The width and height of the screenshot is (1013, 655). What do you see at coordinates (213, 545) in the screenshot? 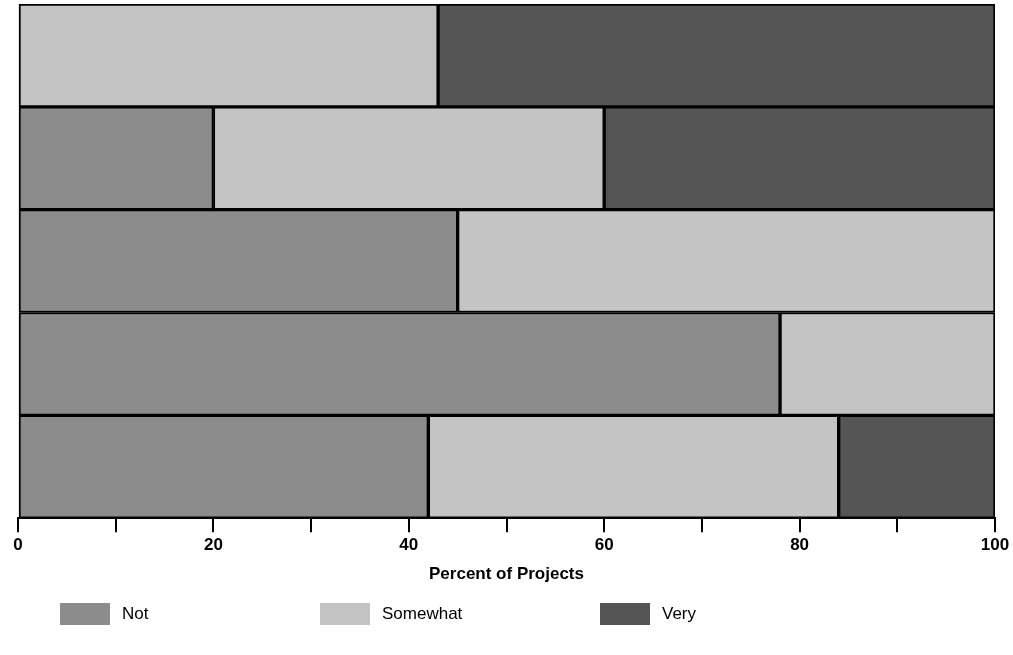
I see `x-tick-label: 20` at bounding box center [213, 545].